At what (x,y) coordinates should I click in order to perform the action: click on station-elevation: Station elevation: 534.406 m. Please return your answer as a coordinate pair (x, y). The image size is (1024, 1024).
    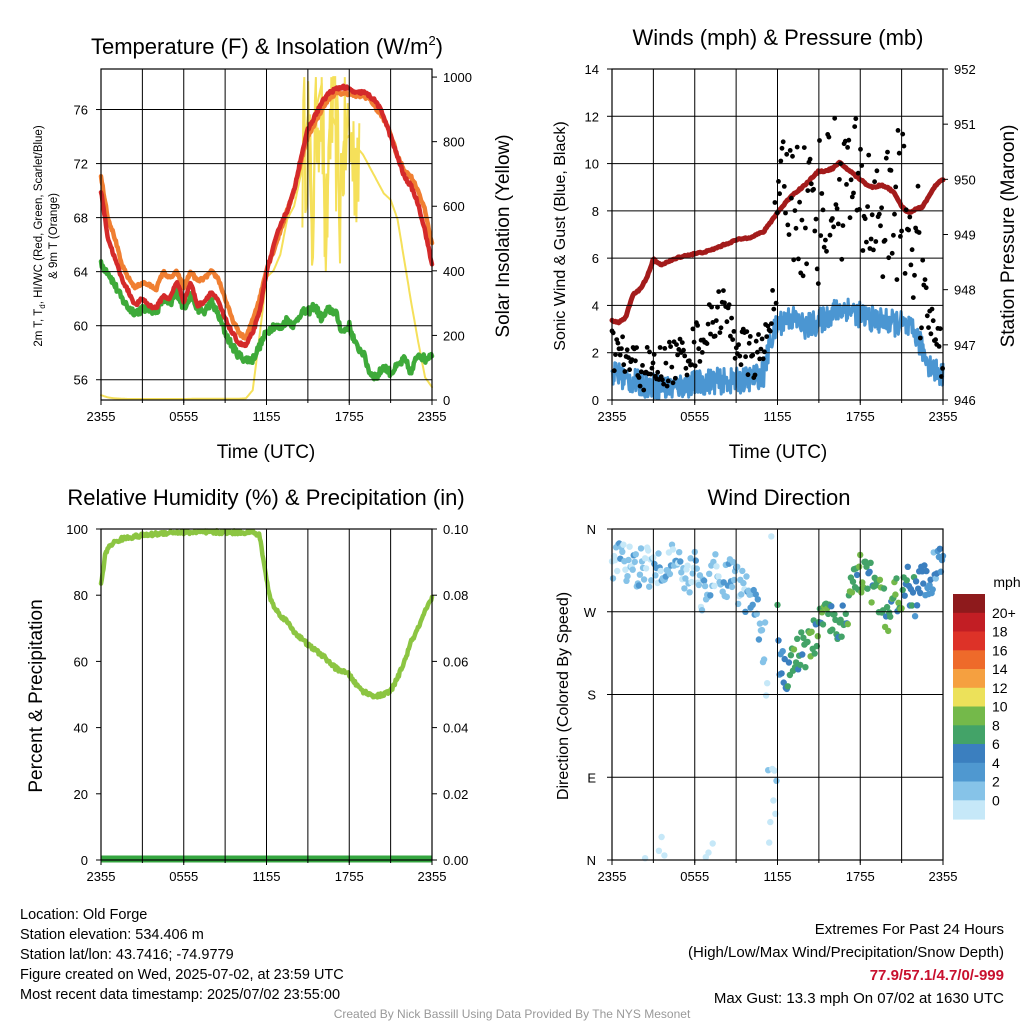
    Looking at the image, I should click on (112, 935).